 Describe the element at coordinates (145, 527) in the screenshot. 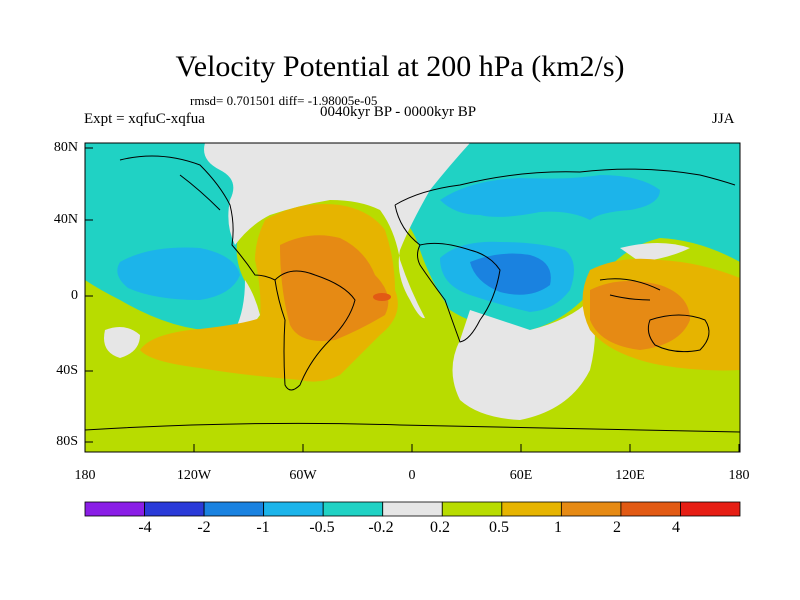

I see `colorbar-label: -4` at that location.